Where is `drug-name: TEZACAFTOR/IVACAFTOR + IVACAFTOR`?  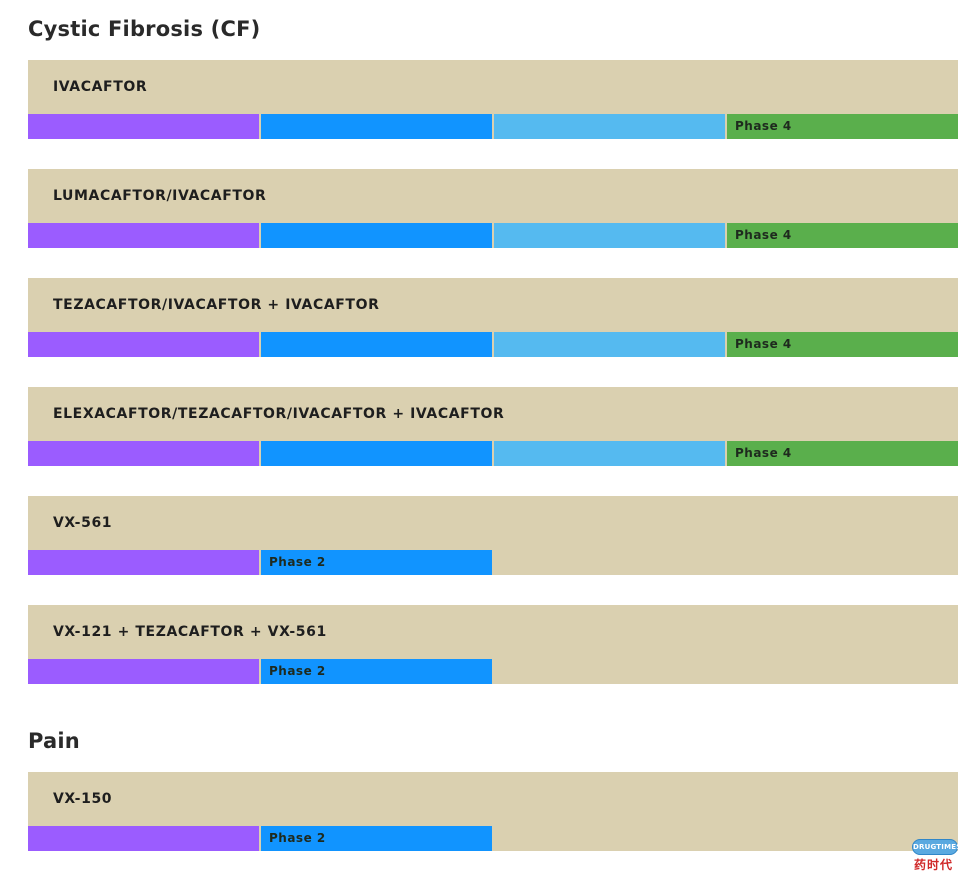
drug-name: TEZACAFTOR/IVACAFTOR + IVACAFTOR is located at coordinates (216, 305).